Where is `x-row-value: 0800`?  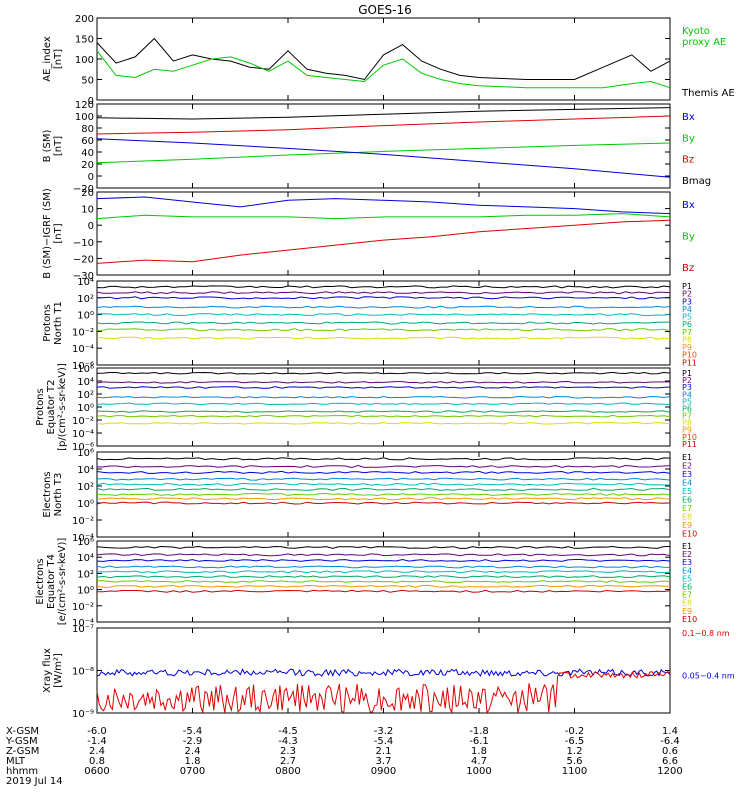 x-row-value: 0800 is located at coordinates (287, 771).